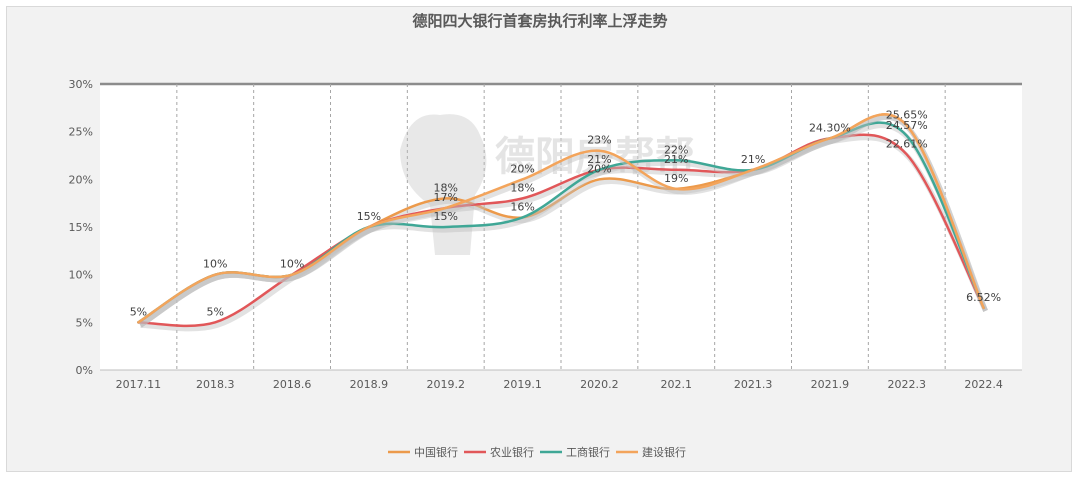 This screenshot has height=479, width=1080. I want to click on data-label: 16%, so click(522, 206).